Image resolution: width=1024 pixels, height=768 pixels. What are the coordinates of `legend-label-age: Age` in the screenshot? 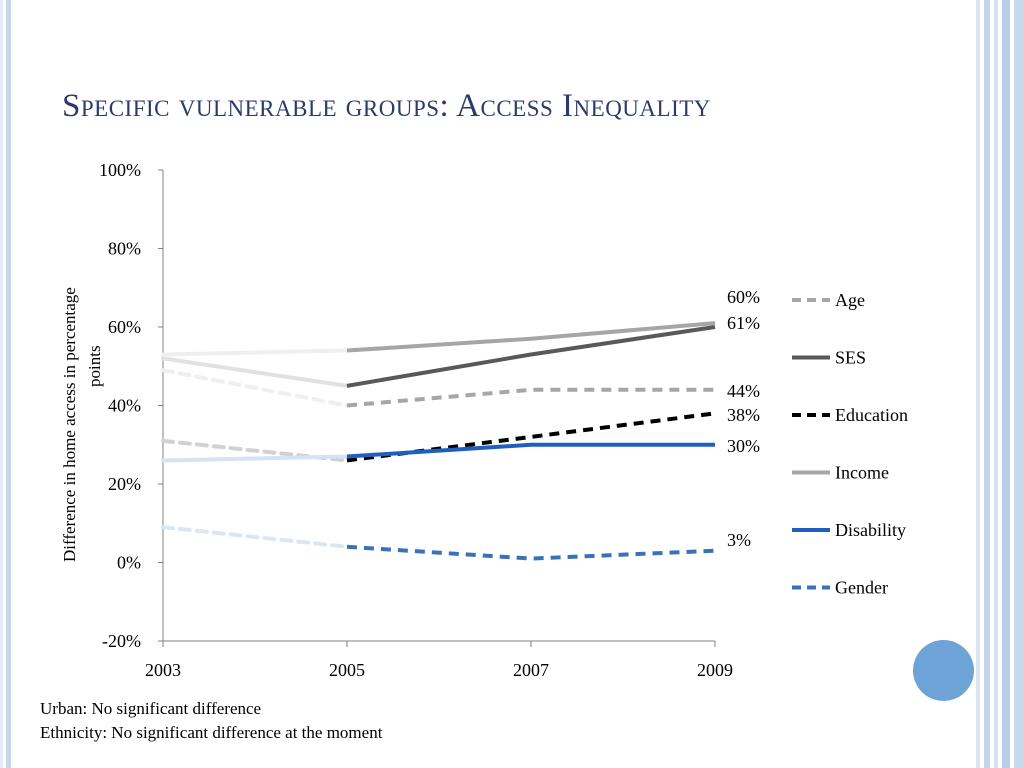 It's located at (850, 300).